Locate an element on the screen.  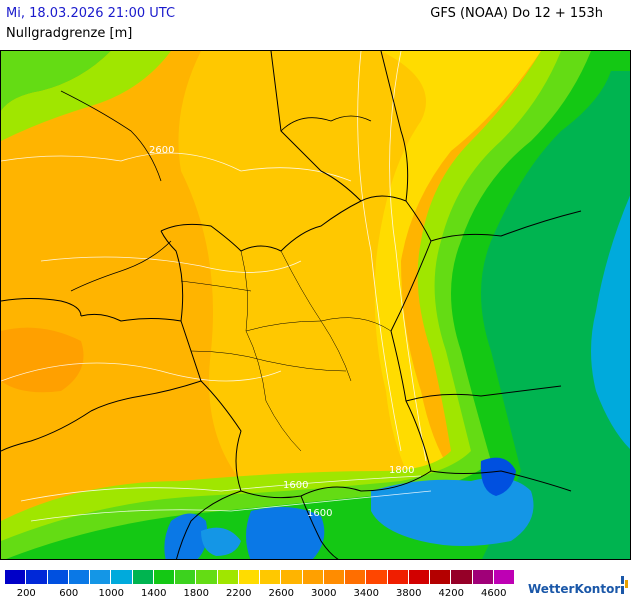
legend-tick-label: 200 is located at coordinates (26, 593).